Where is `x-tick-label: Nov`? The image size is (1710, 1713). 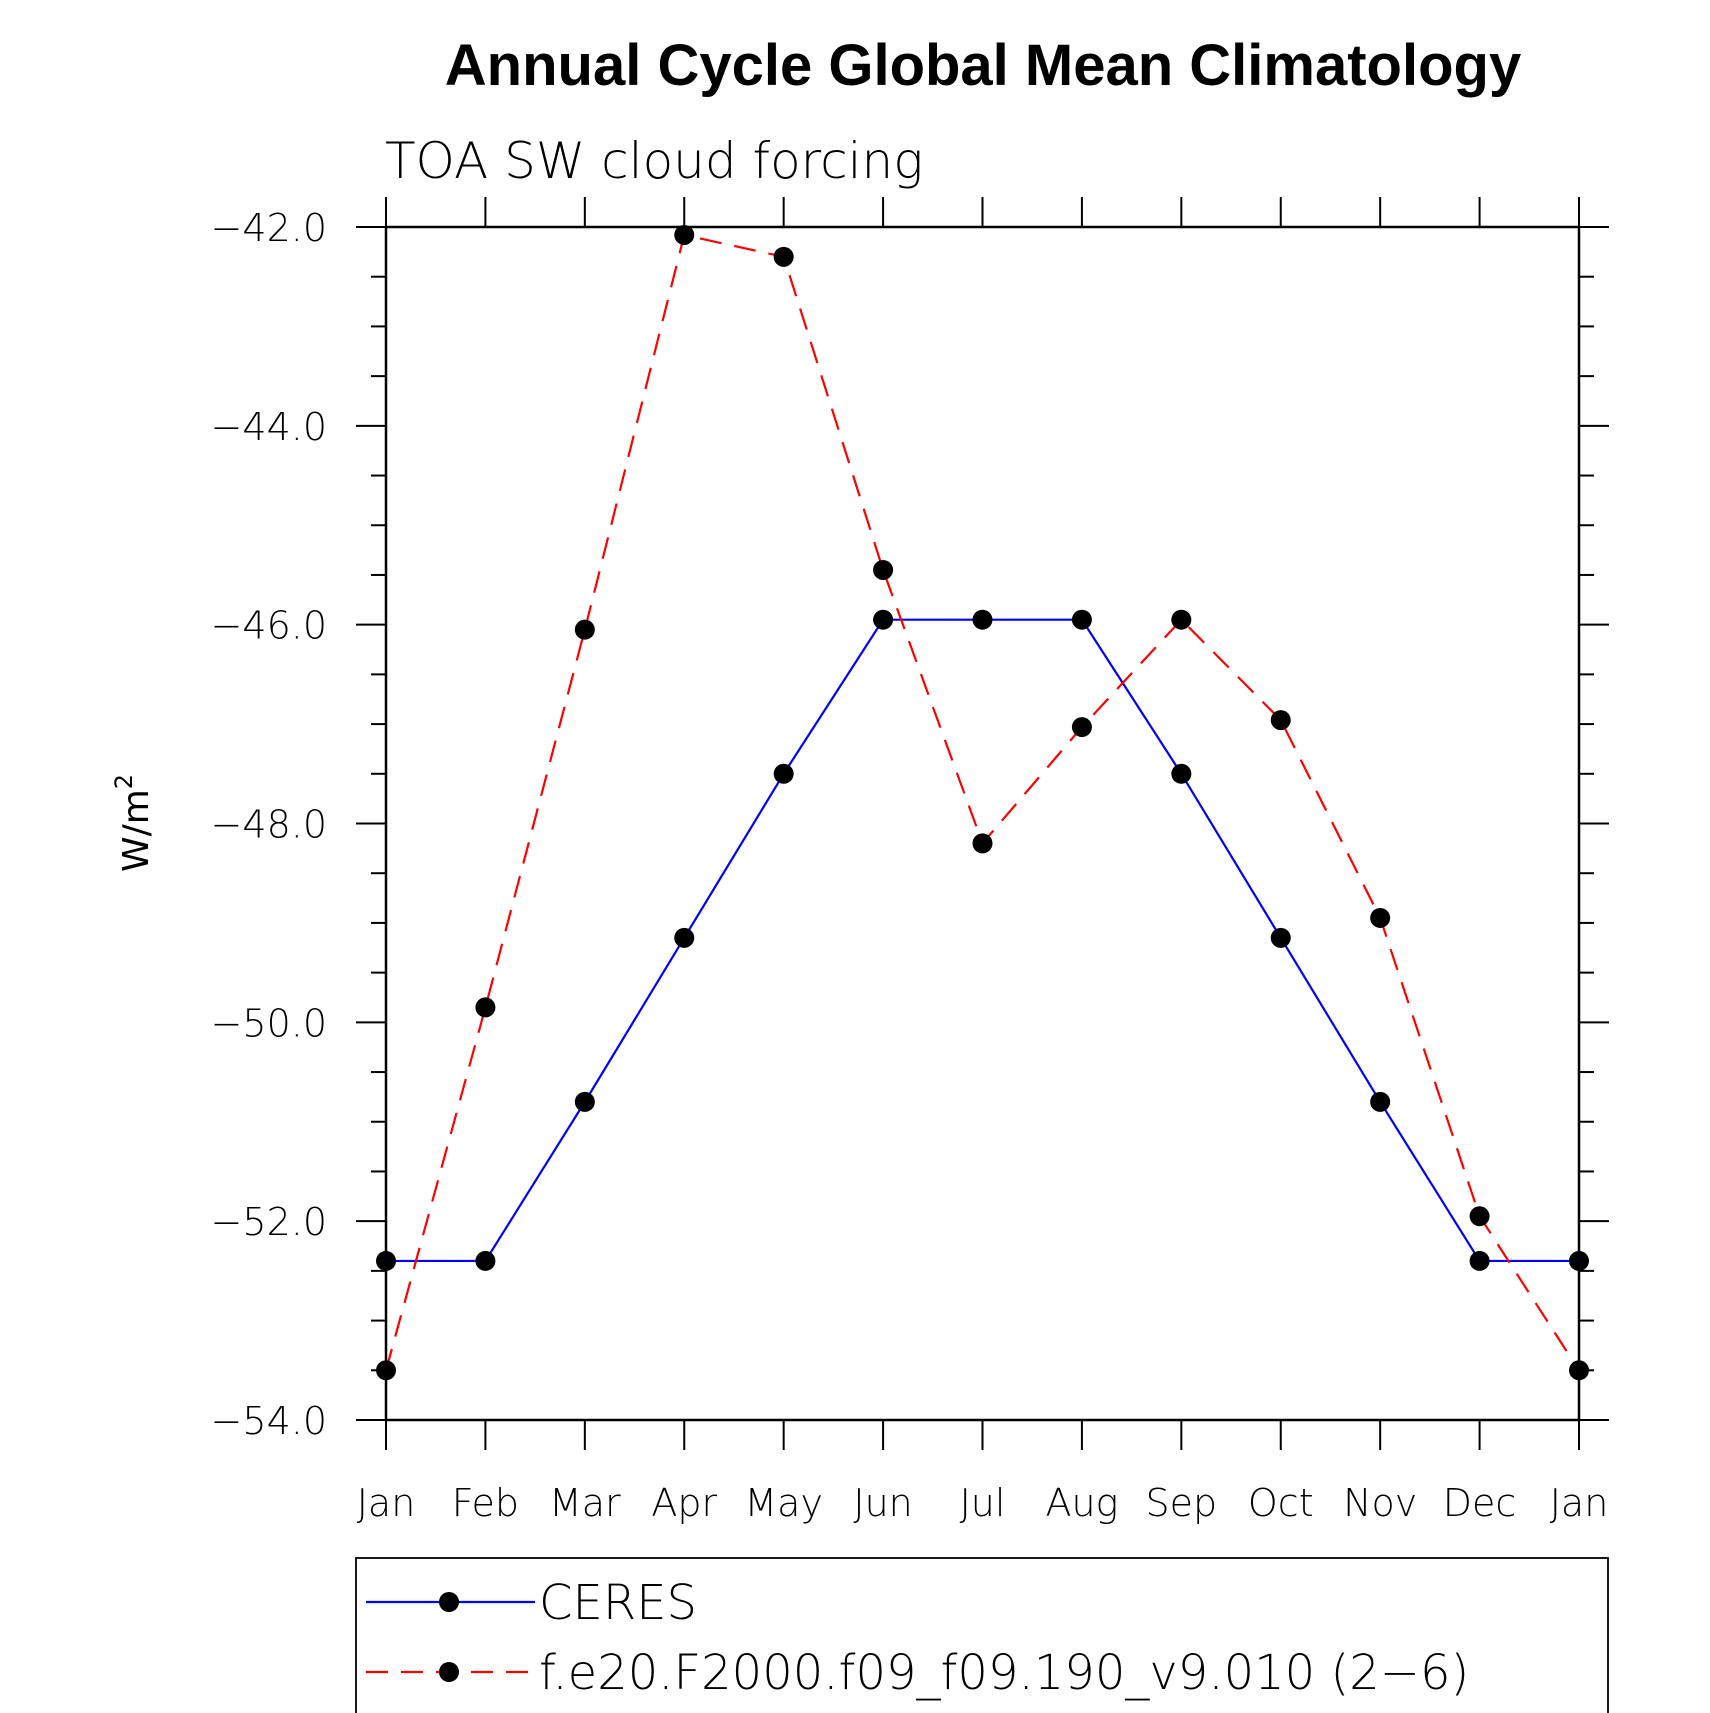 x-tick-label: Nov is located at coordinates (1380, 1503).